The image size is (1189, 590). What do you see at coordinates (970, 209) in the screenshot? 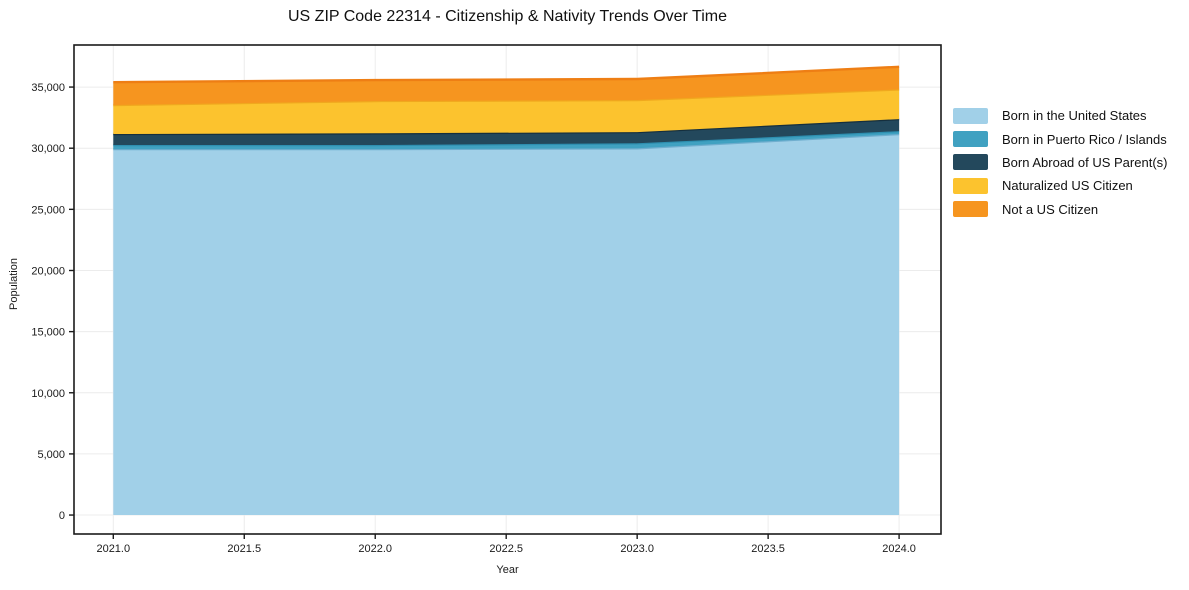
I see `legend-swatch-not-citizen` at bounding box center [970, 209].